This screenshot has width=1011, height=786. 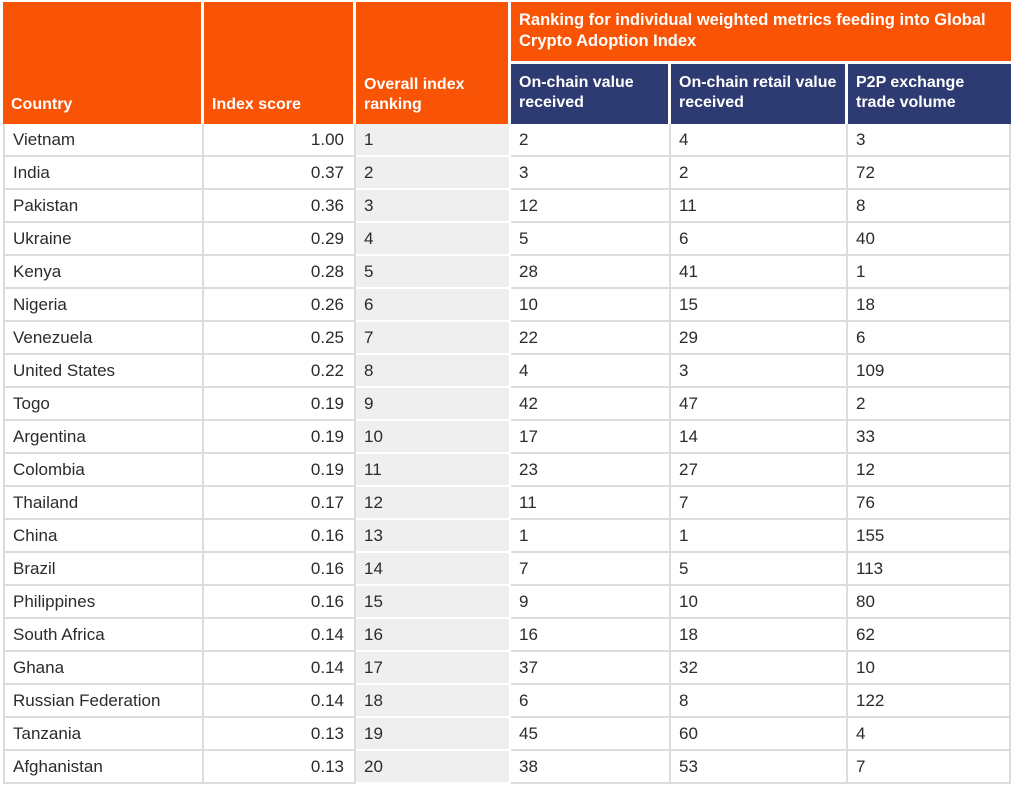 I want to click on cell-p2p-volume: 72, so click(x=929, y=173).